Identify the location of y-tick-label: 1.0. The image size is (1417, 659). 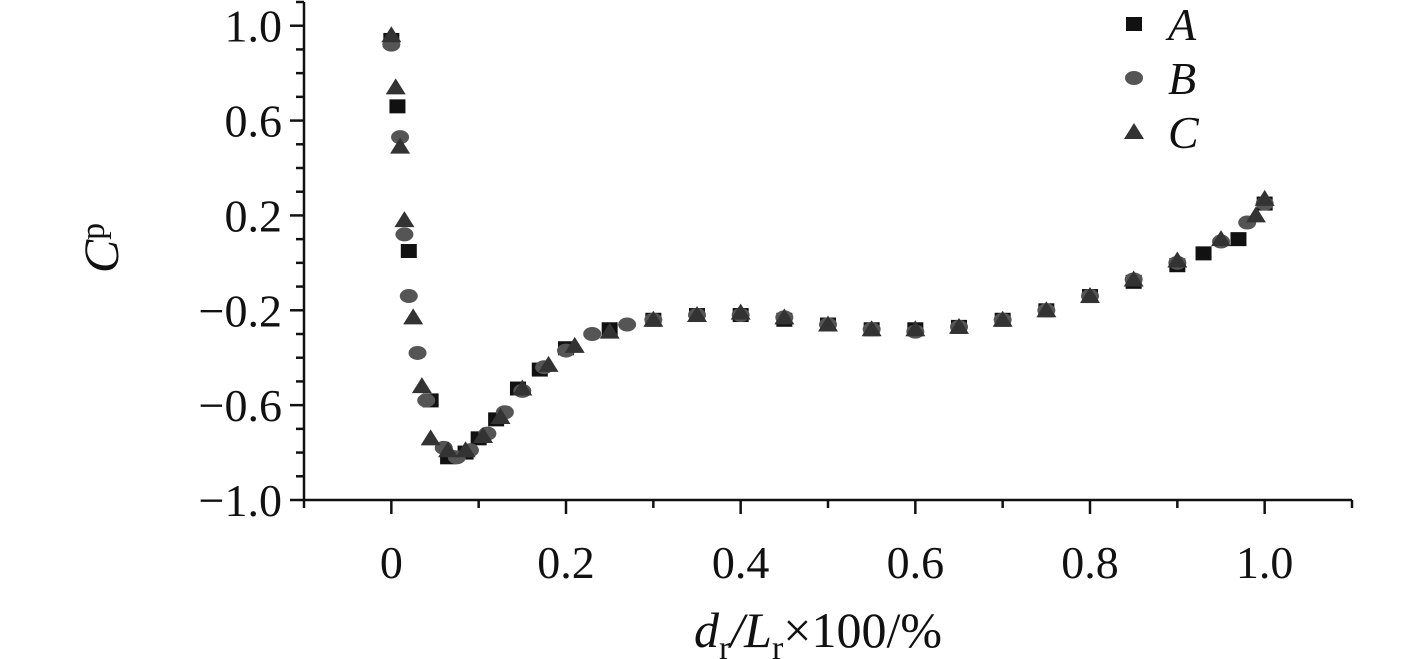
(254, 26).